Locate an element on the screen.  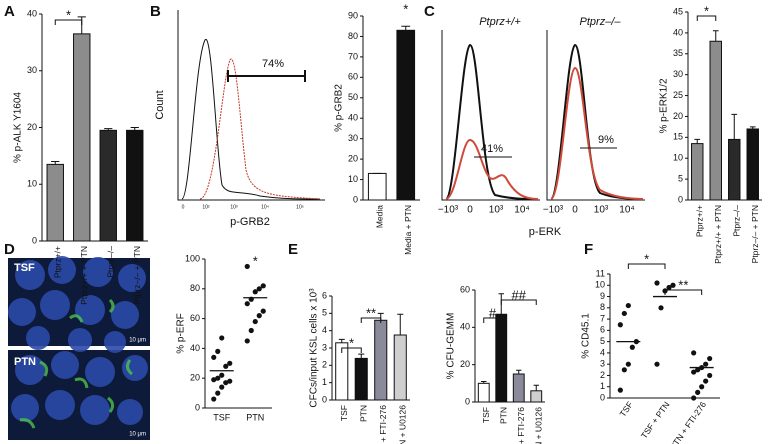
y-tick-label: 70 is located at coordinates (353, 56).